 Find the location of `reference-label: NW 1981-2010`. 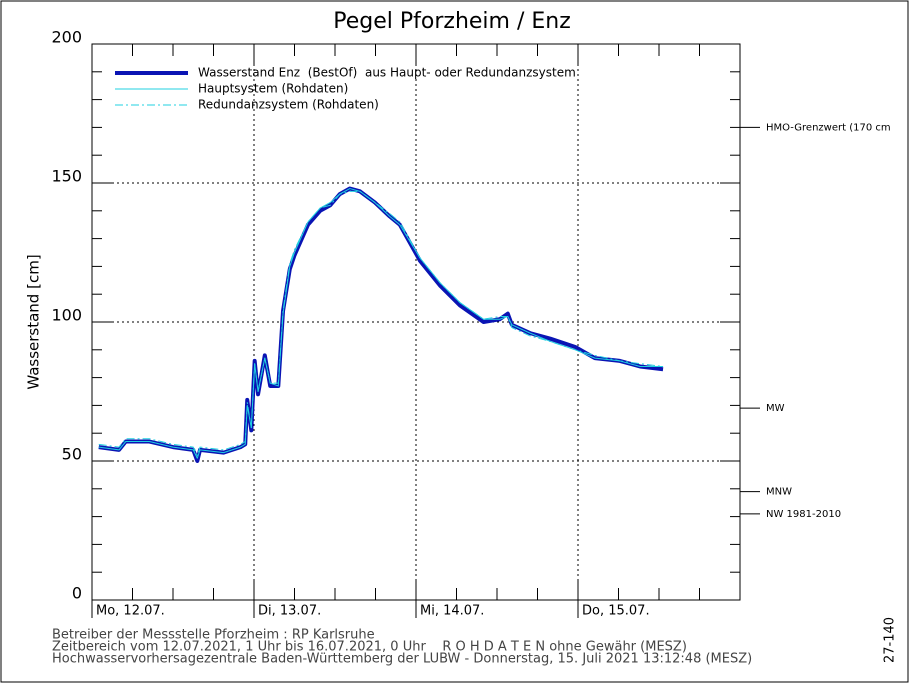

reference-label: NW 1981-2010 is located at coordinates (803, 514).